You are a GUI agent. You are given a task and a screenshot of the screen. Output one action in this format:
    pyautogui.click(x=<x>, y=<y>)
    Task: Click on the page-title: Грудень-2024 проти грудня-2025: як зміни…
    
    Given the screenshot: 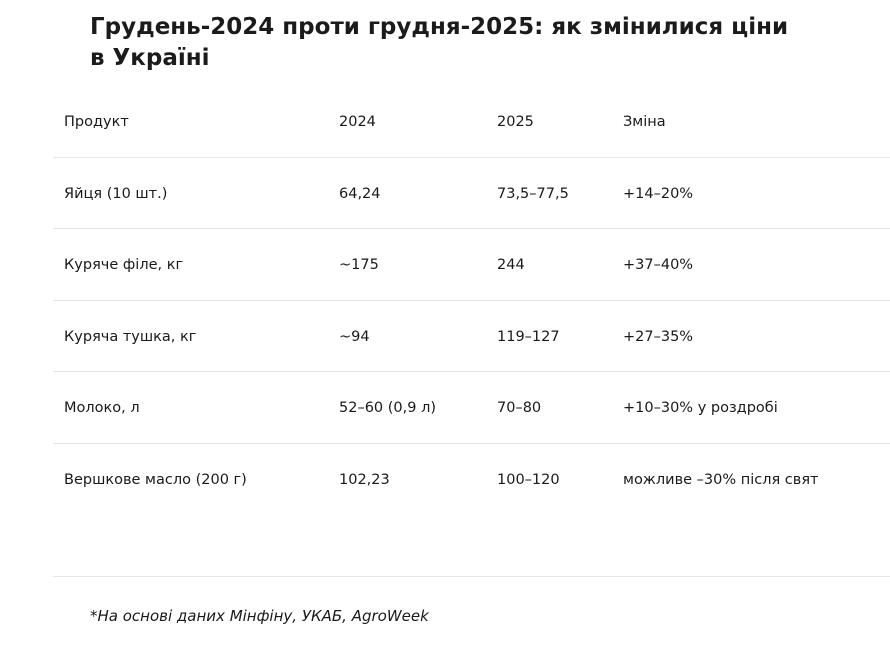 What is the action you would take?
    pyautogui.click(x=439, y=42)
    